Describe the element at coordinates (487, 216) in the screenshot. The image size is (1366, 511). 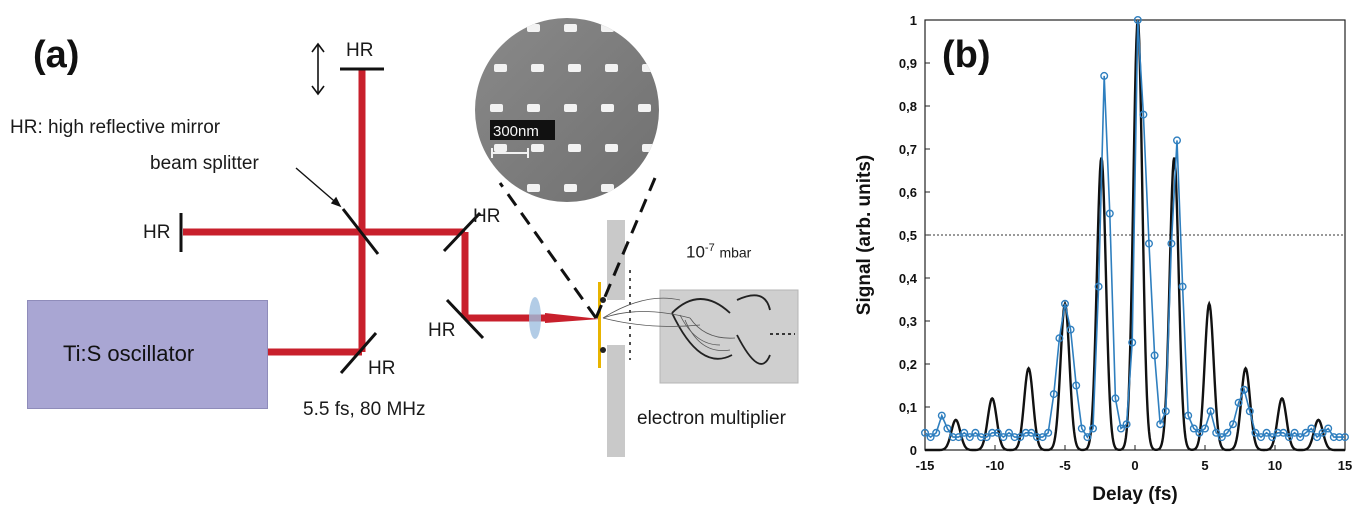
I see `hr-label-right: HR` at that location.